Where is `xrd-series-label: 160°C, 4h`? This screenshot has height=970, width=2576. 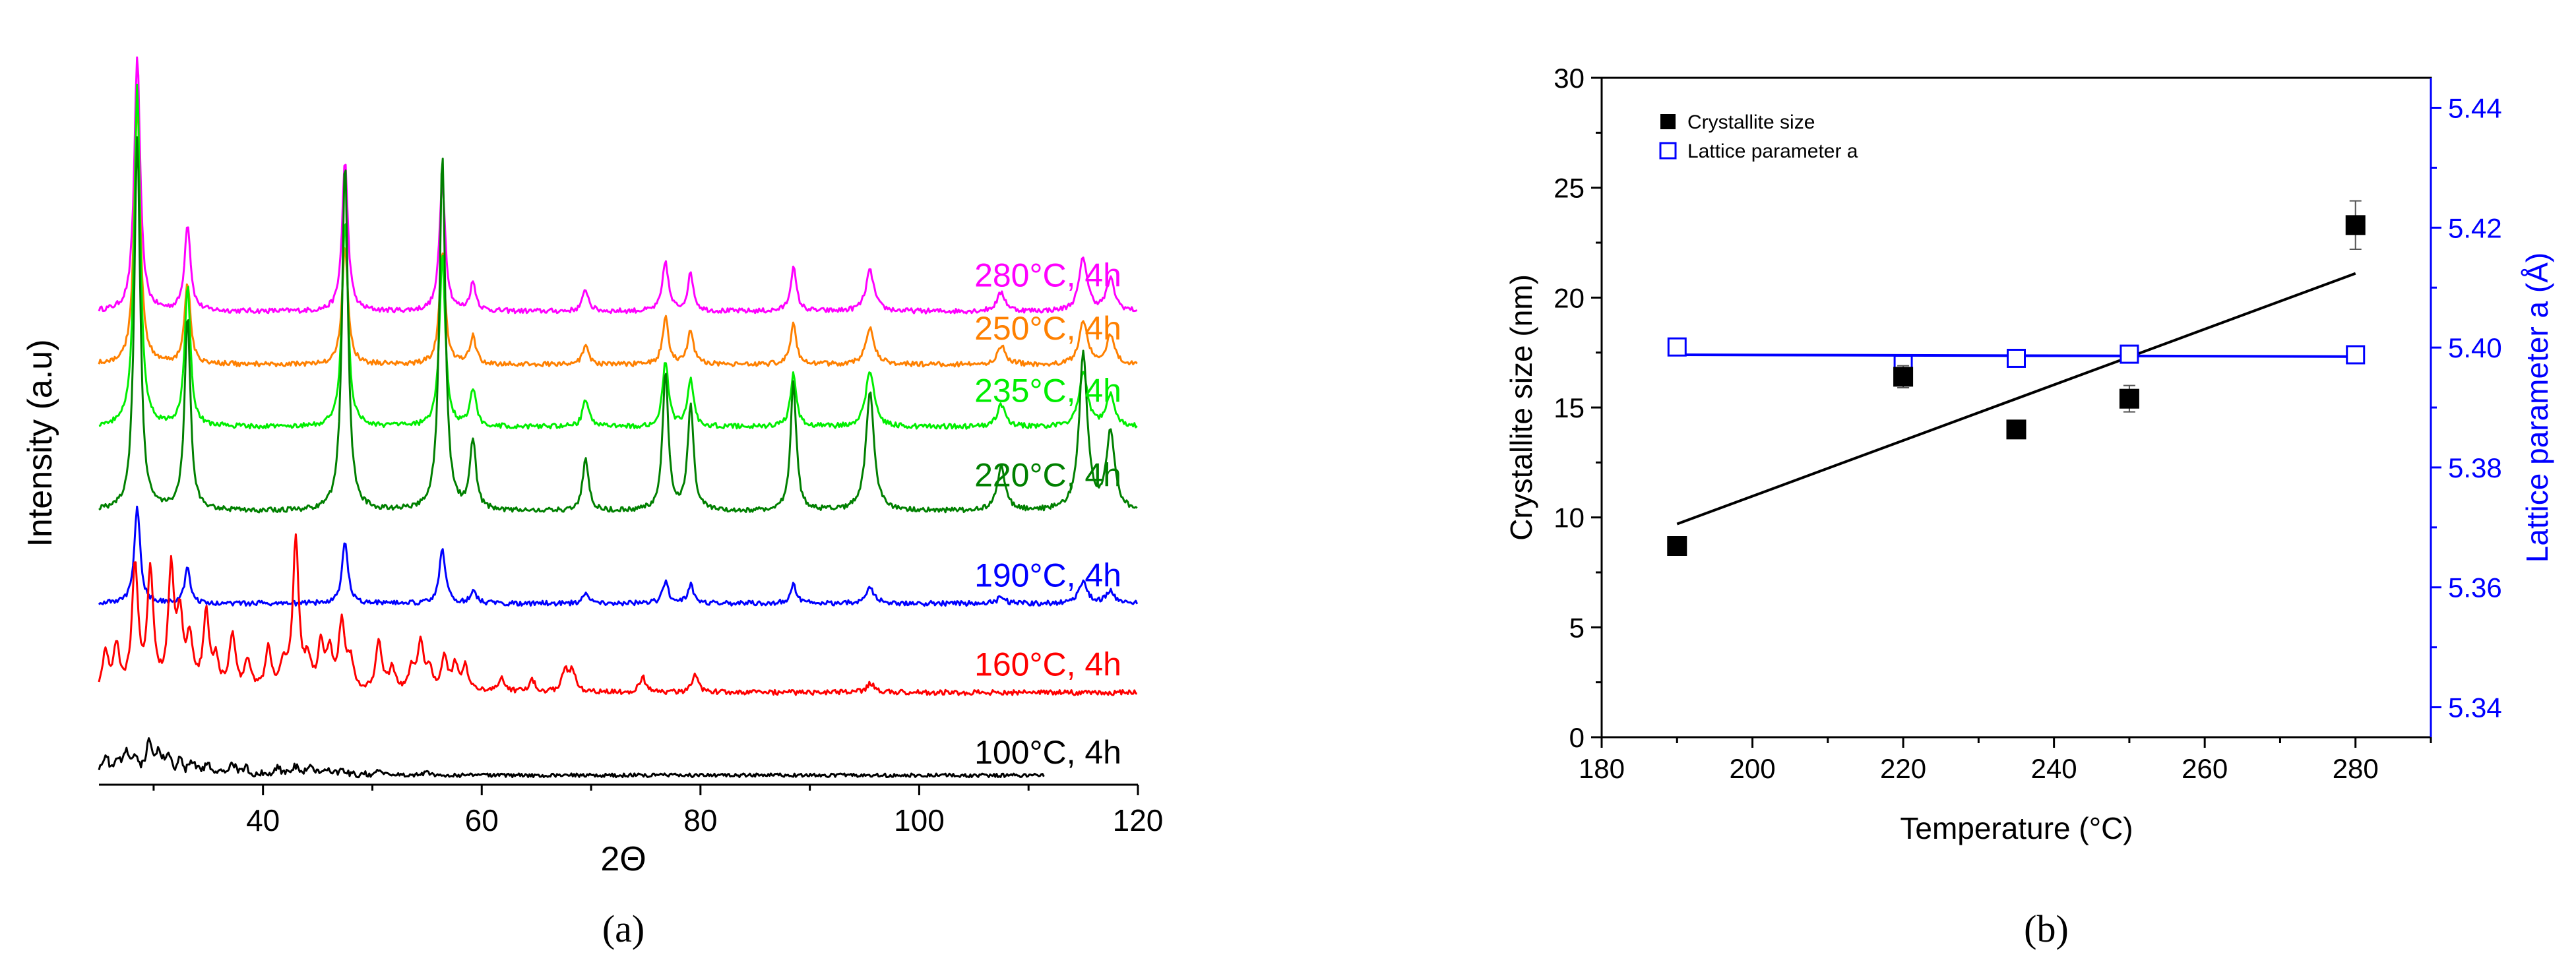 xrd-series-label: 160°C, 4h is located at coordinates (1048, 664).